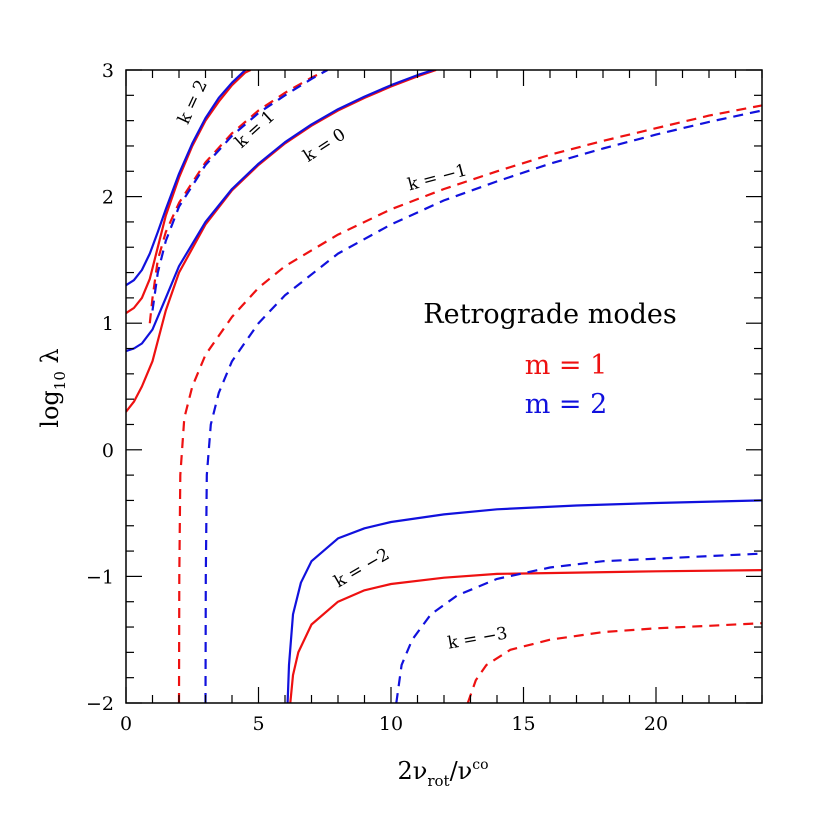 The image size is (830, 830). What do you see at coordinates (52, 387) in the screenshot?
I see `y-axis-title: log10 λ` at bounding box center [52, 387].